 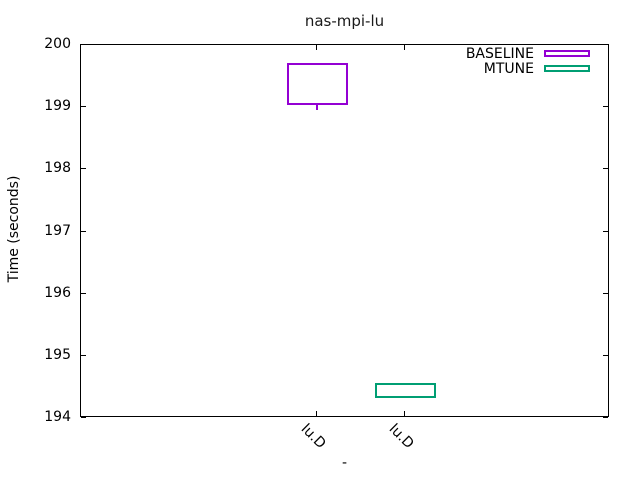 What do you see at coordinates (57, 168) in the screenshot?
I see `y-tick-label: 198` at bounding box center [57, 168].